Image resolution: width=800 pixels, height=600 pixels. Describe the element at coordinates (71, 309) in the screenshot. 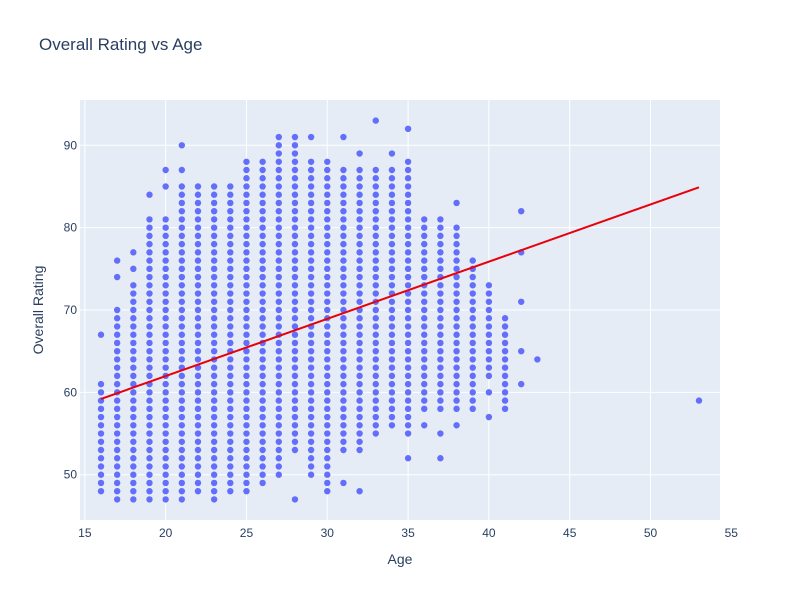

I see `y-axis-ticks: 50 60 70 80 90` at that location.